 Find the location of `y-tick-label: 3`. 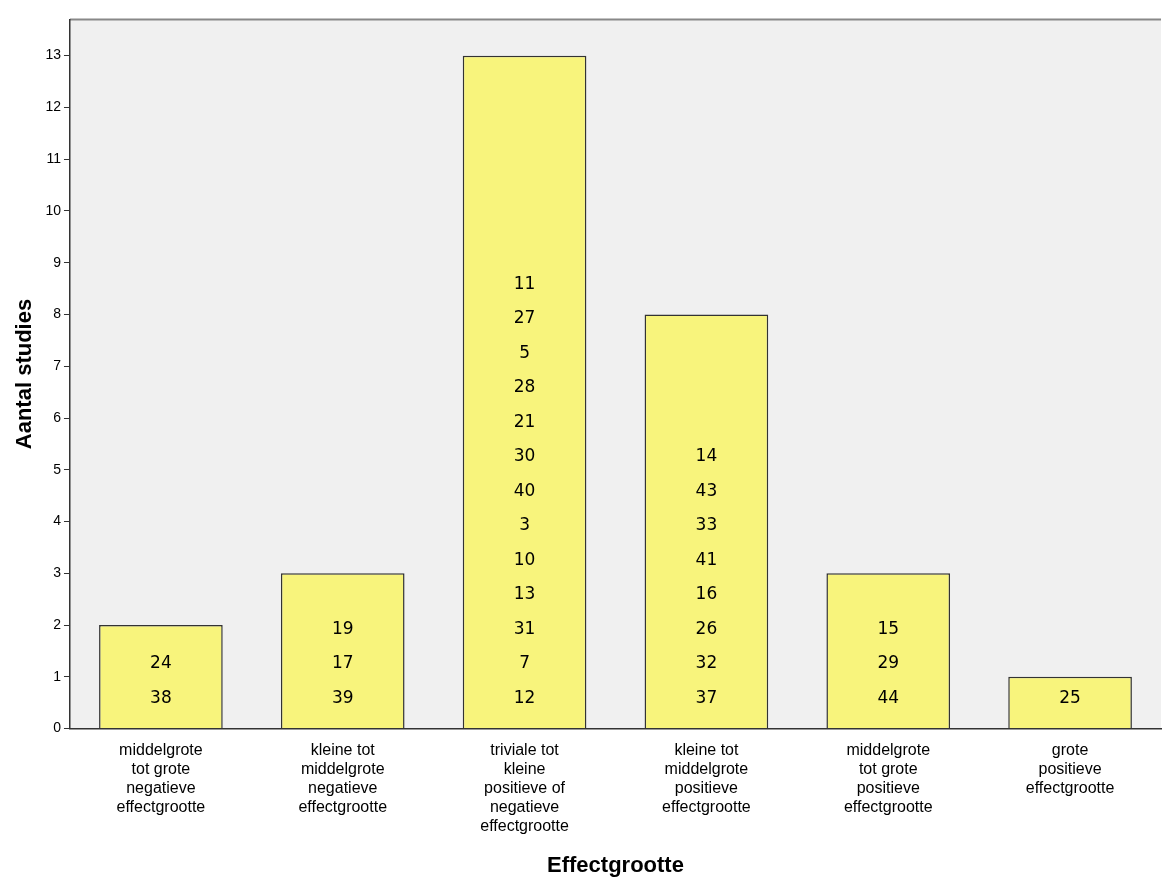

y-tick-label: 3 is located at coordinates (57, 572).